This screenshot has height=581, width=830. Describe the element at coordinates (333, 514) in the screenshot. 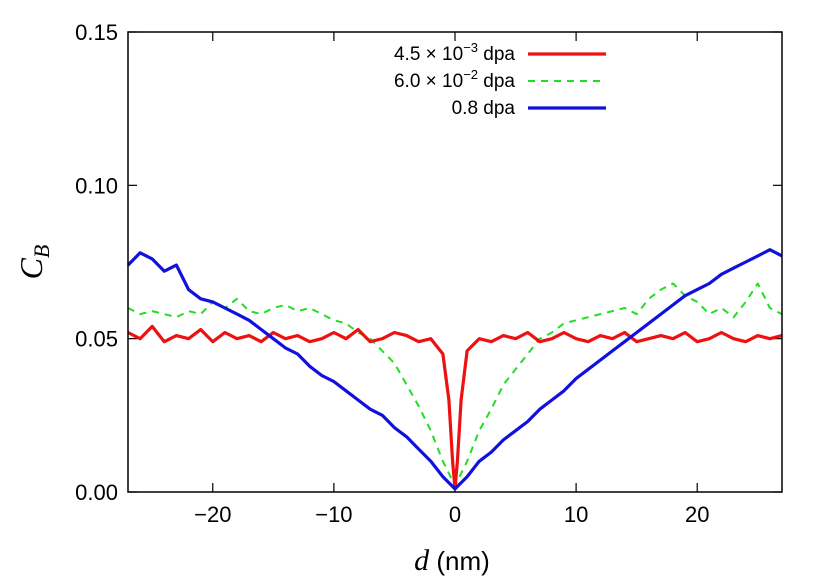

I see `x-tick-label: −10` at that location.